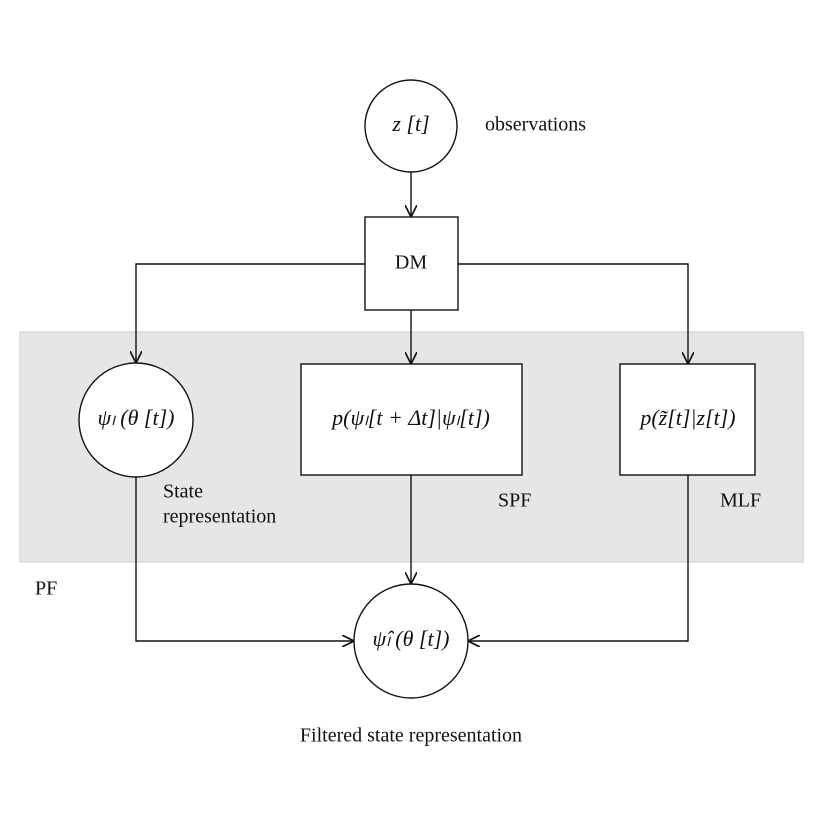  What do you see at coordinates (410, 638) in the screenshot?
I see `node-label: ψ̂ₗ (θ [t])` at bounding box center [410, 638].